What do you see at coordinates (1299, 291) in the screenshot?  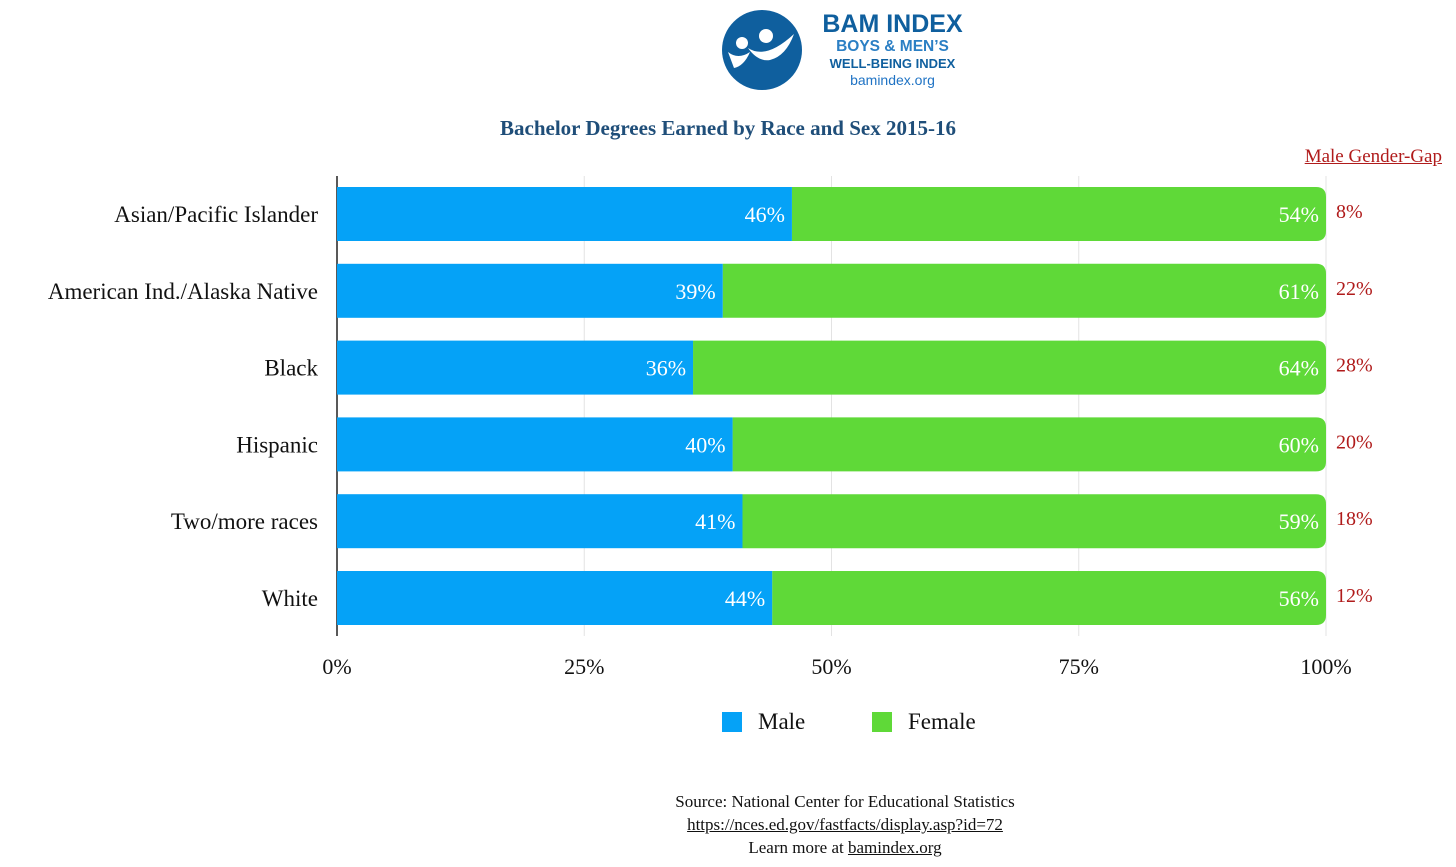 I see `female-value-label: 61%` at bounding box center [1299, 291].